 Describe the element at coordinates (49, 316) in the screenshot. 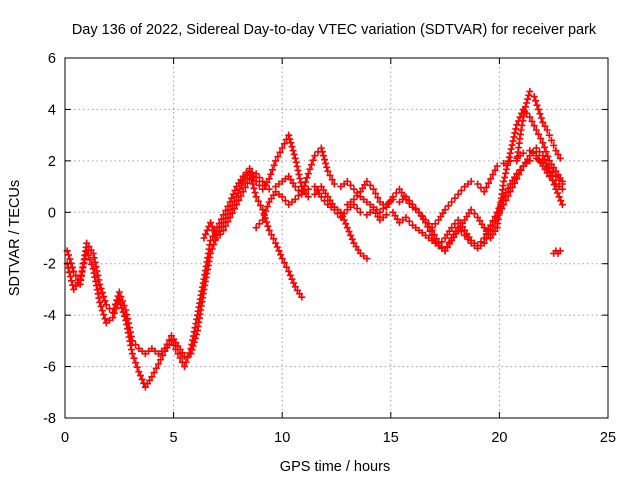

I see `y-tick-label: -4` at that location.